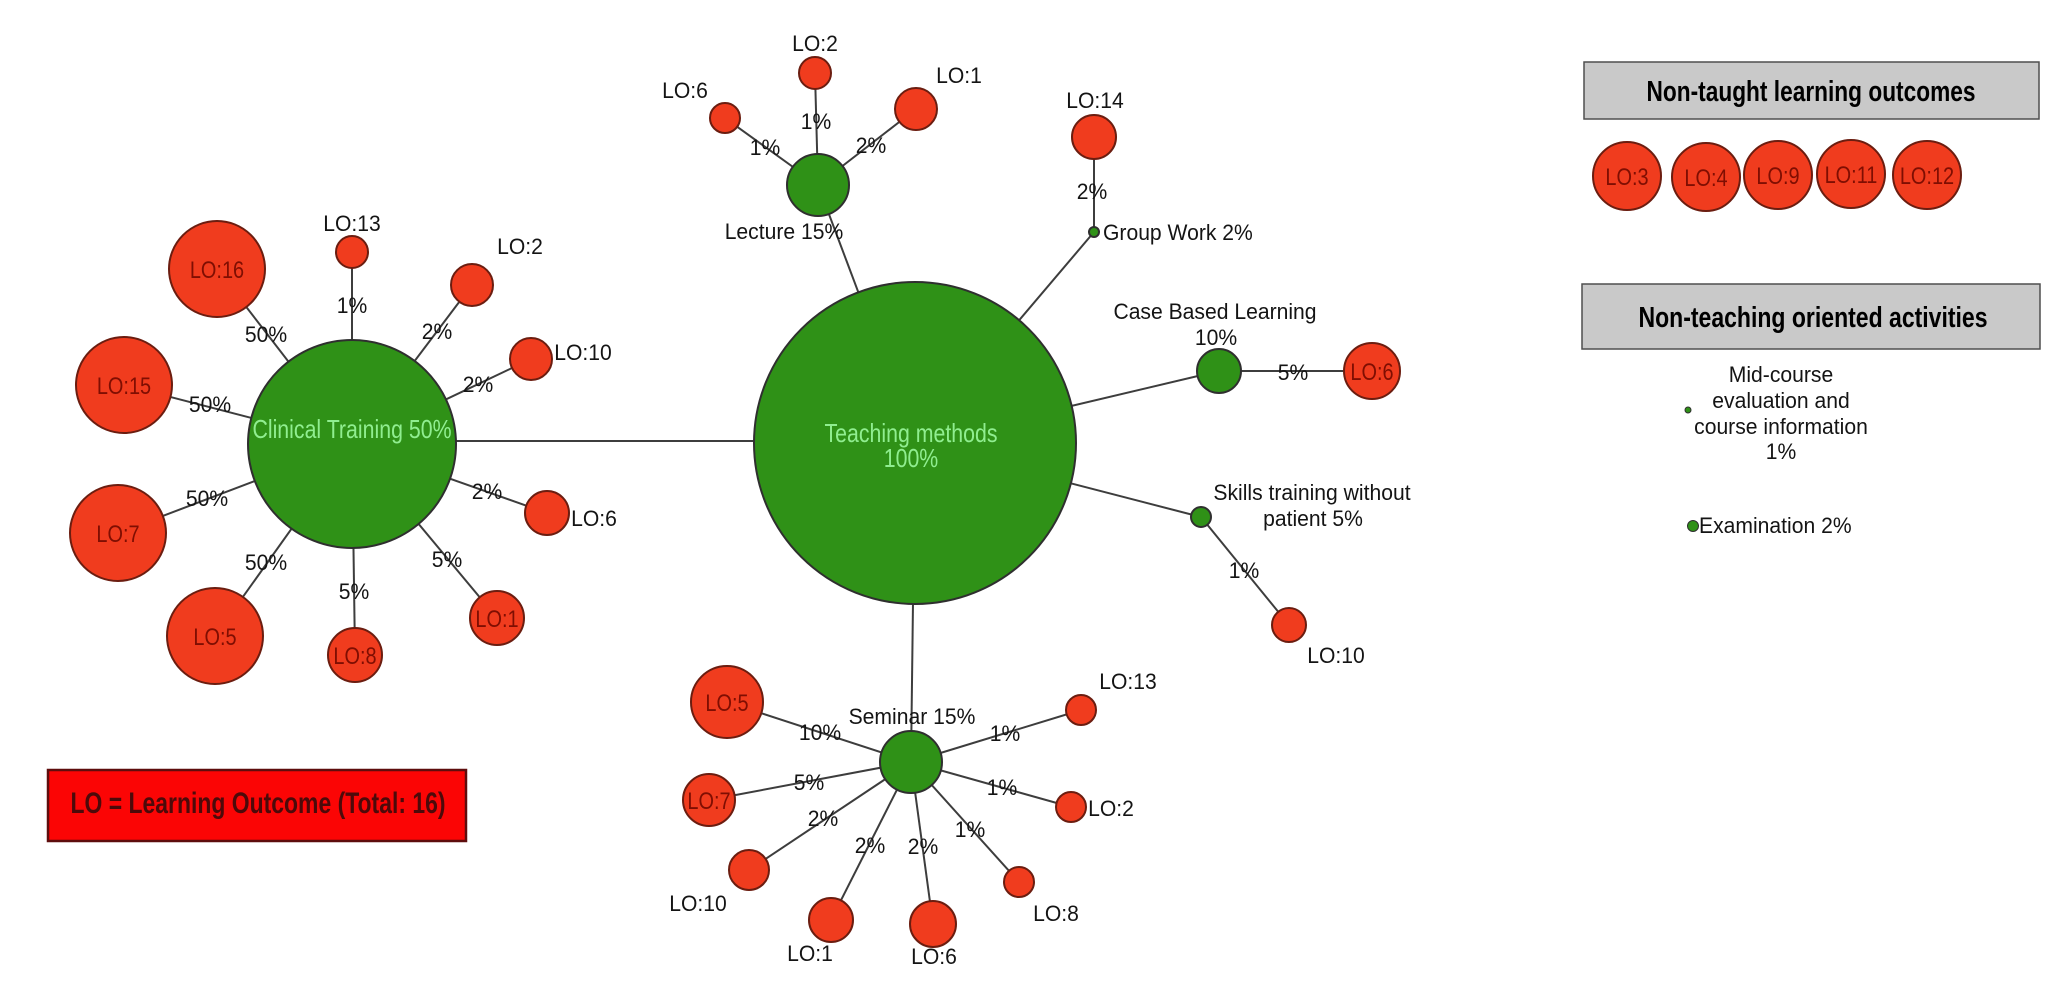 This screenshot has width=2059, height=1006. What do you see at coordinates (1851, 175) in the screenshot?
I see `svg-text: LO:11` at bounding box center [1851, 175].